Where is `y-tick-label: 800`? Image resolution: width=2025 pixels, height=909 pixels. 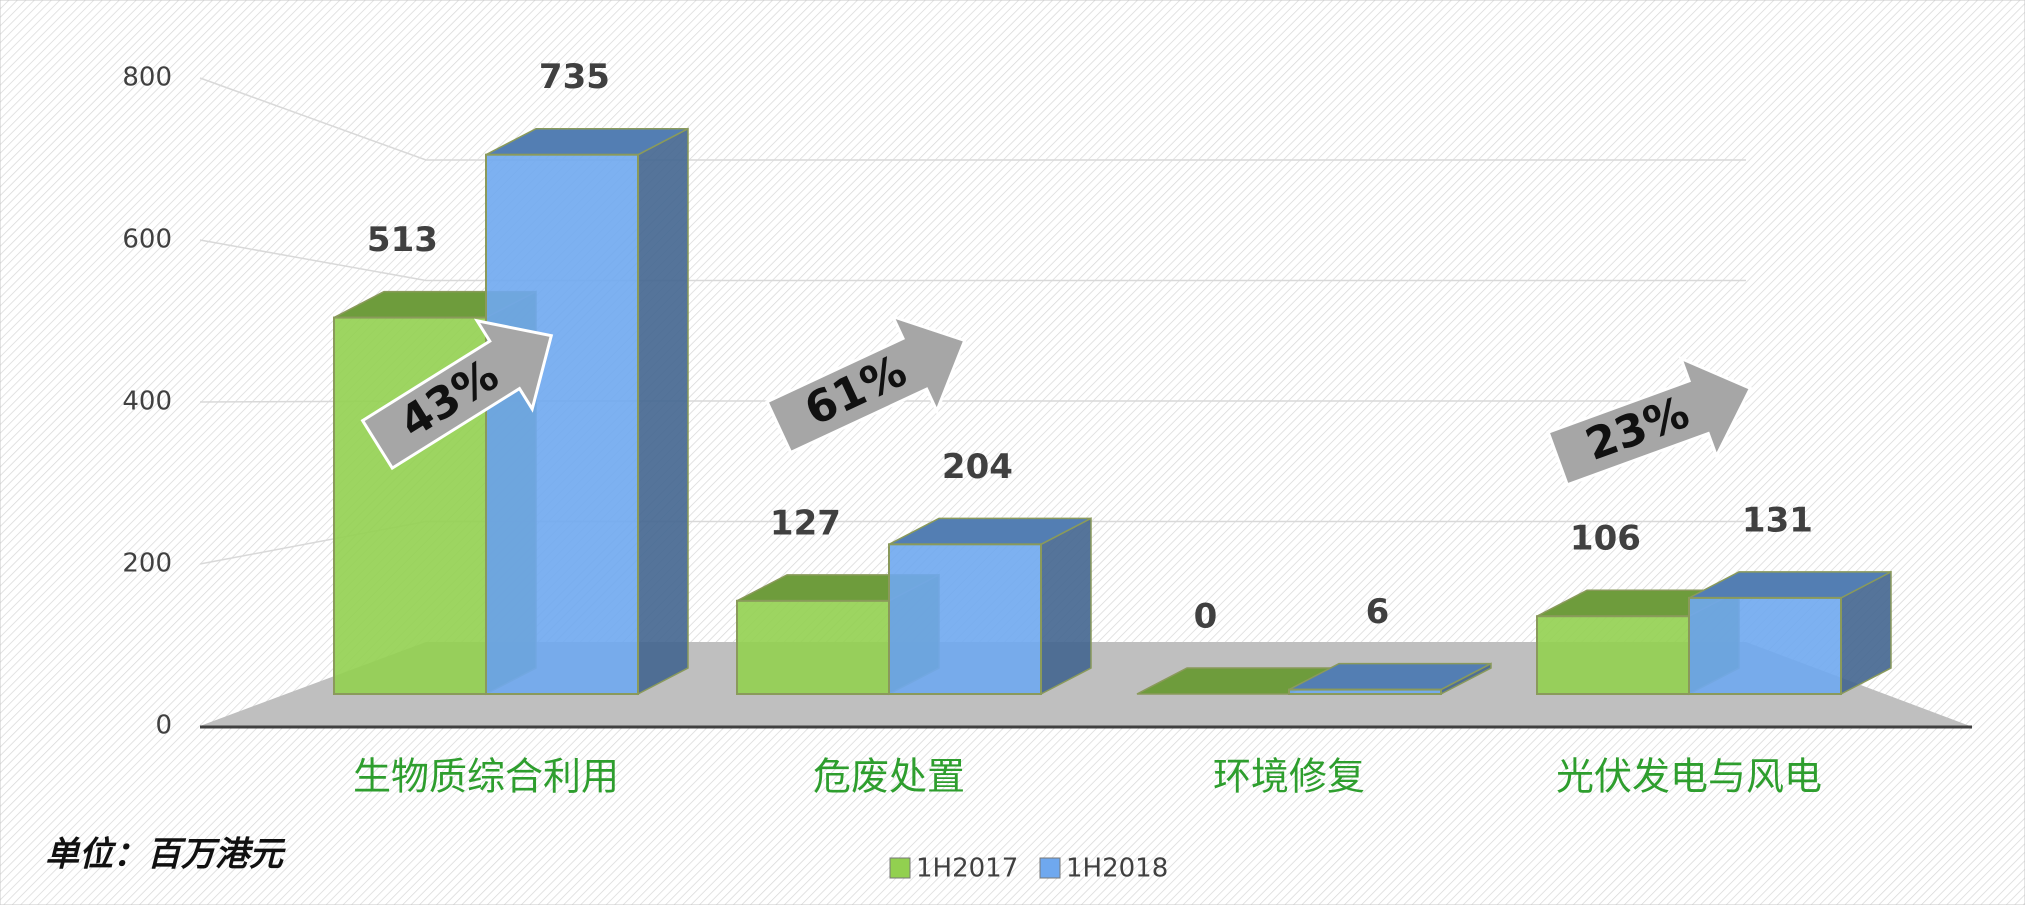
y-tick-label: 800 is located at coordinates (147, 78).